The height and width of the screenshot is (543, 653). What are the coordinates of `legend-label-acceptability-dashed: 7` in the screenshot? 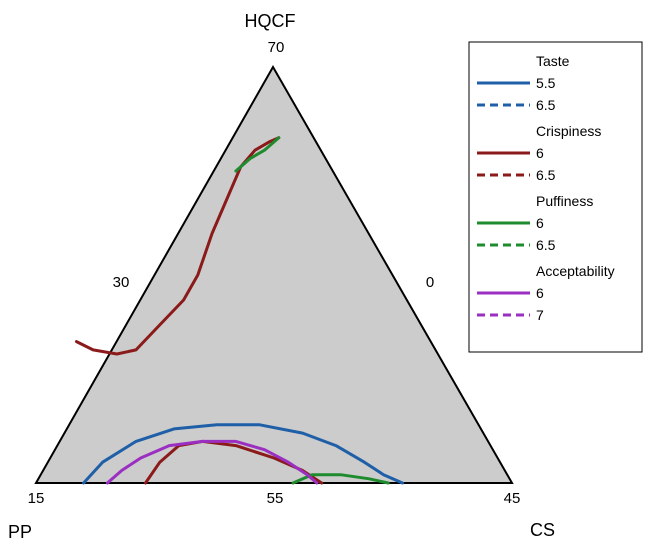 It's located at (540, 315).